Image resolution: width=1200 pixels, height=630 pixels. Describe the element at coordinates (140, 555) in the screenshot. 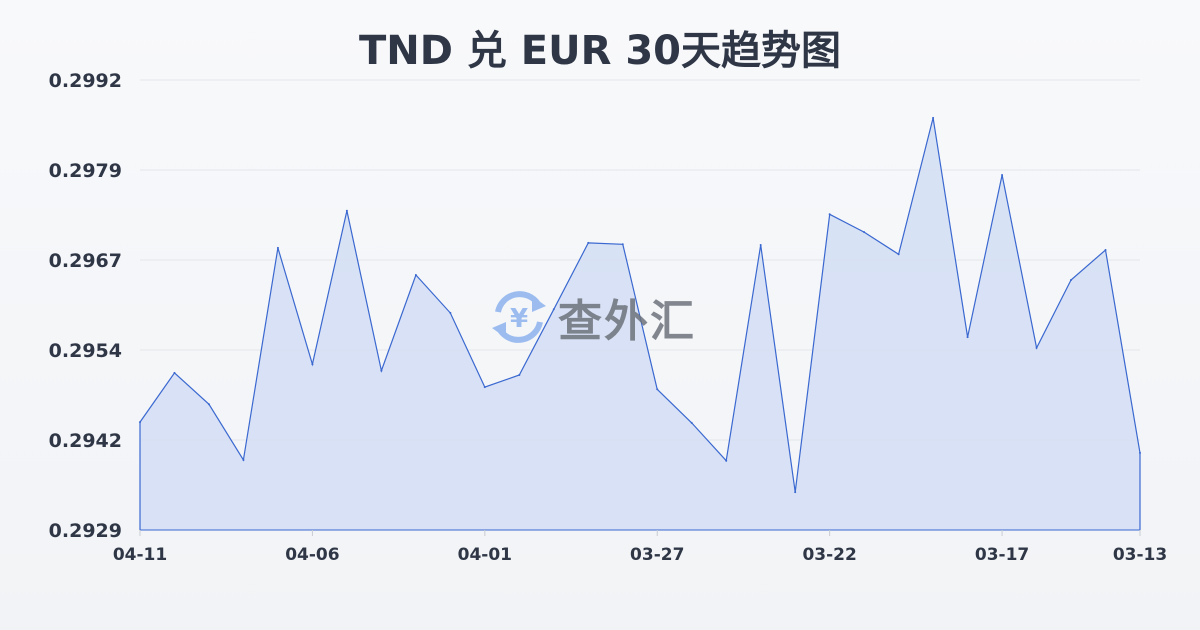

I see `x-tick-label: 04-11` at that location.